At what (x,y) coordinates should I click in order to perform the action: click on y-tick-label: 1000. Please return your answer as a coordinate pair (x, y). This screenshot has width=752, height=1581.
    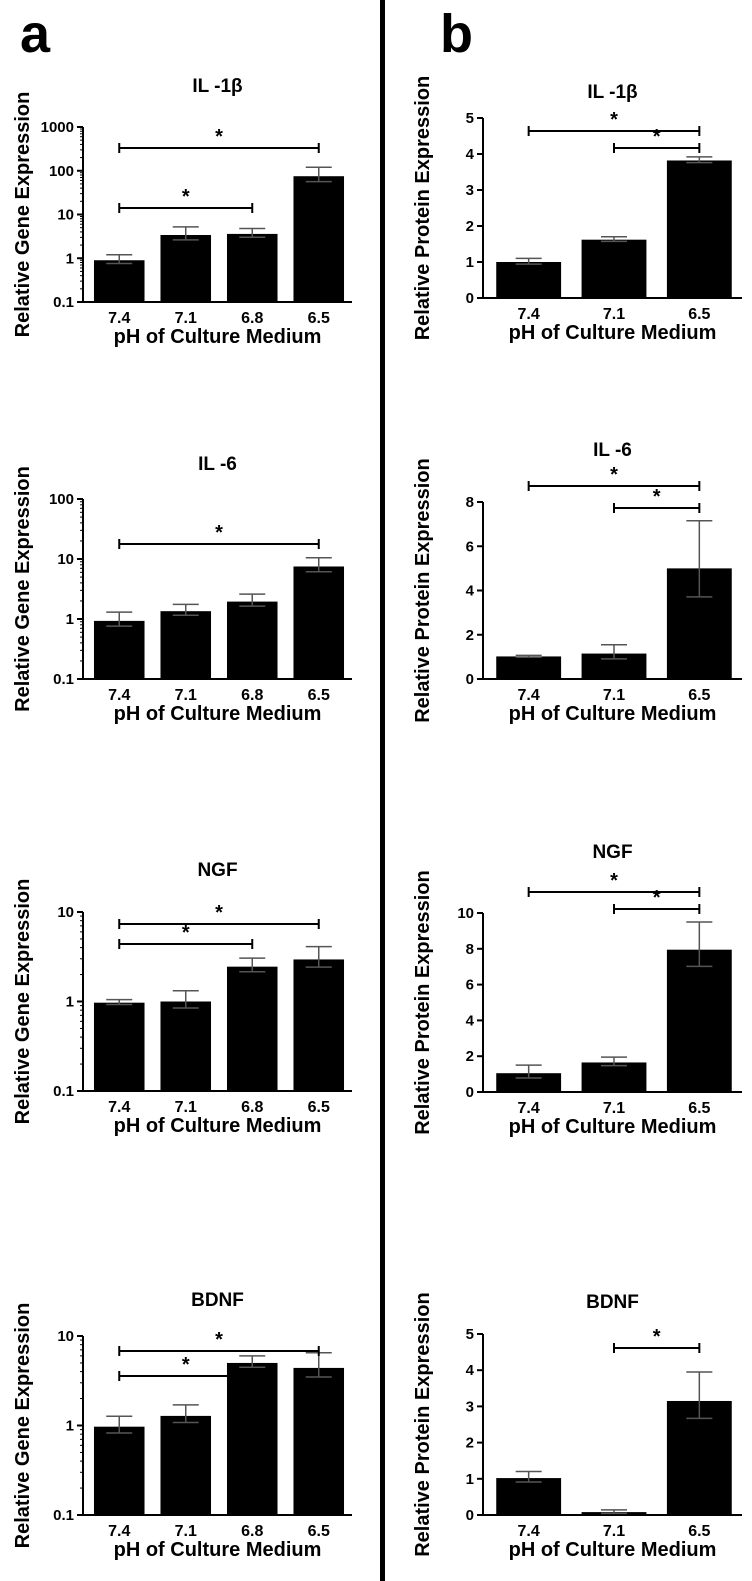
    Looking at the image, I should click on (57, 127).